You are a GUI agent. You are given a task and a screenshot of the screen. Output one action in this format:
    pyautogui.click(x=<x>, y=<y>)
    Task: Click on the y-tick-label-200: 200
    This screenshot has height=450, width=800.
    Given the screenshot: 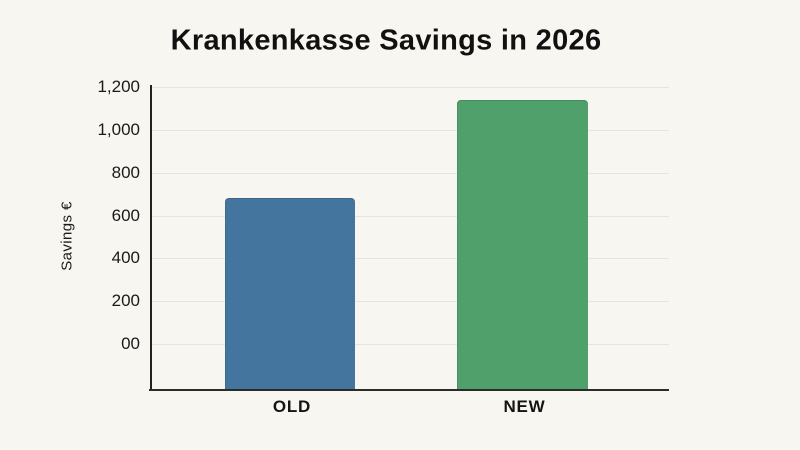 What is the action you would take?
    pyautogui.click(x=125, y=301)
    